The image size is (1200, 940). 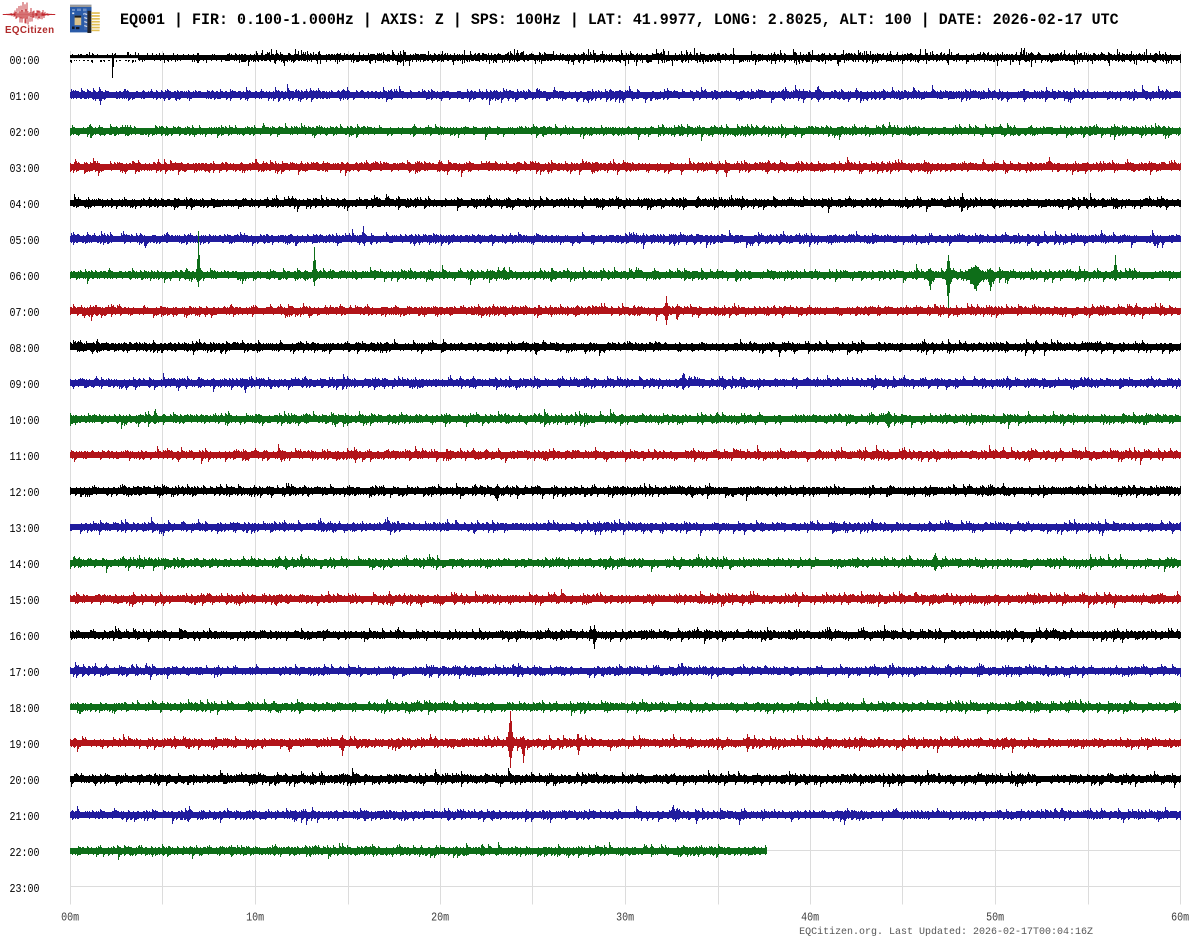 What do you see at coordinates (25, 565) in the screenshot?
I see `svg-text: 14:00` at bounding box center [25, 565].